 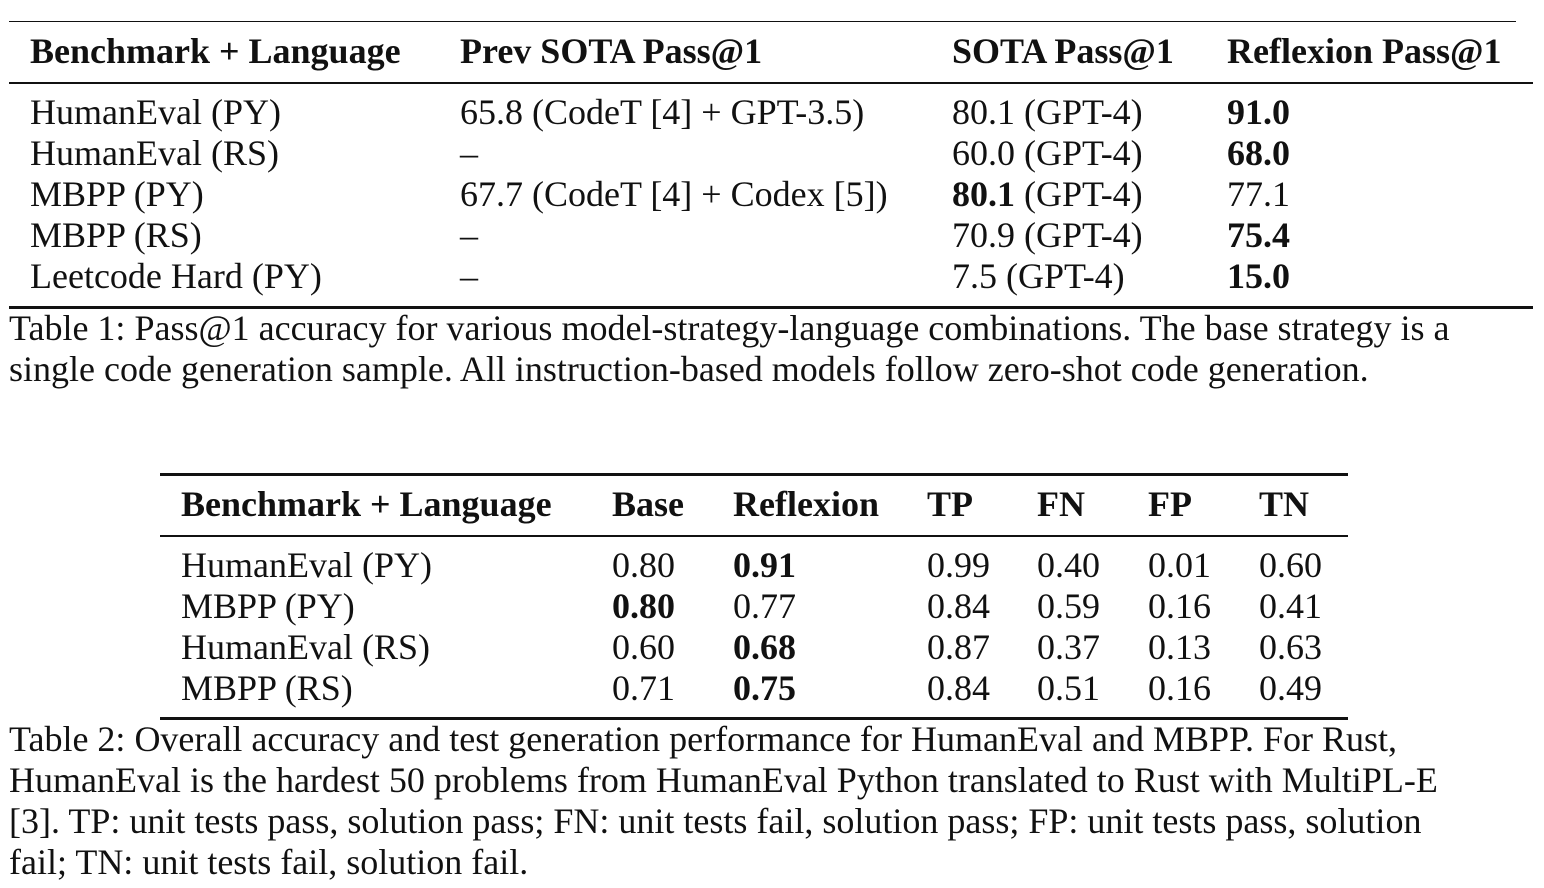 I want to click on table-2-header-benchmark: Benchmark + Language, so click(x=366, y=504).